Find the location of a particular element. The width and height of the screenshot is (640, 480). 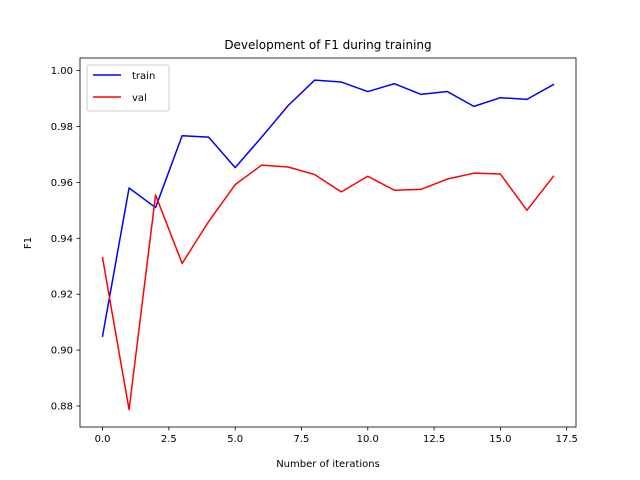

x-tick-label: 0.0 is located at coordinates (103, 439).